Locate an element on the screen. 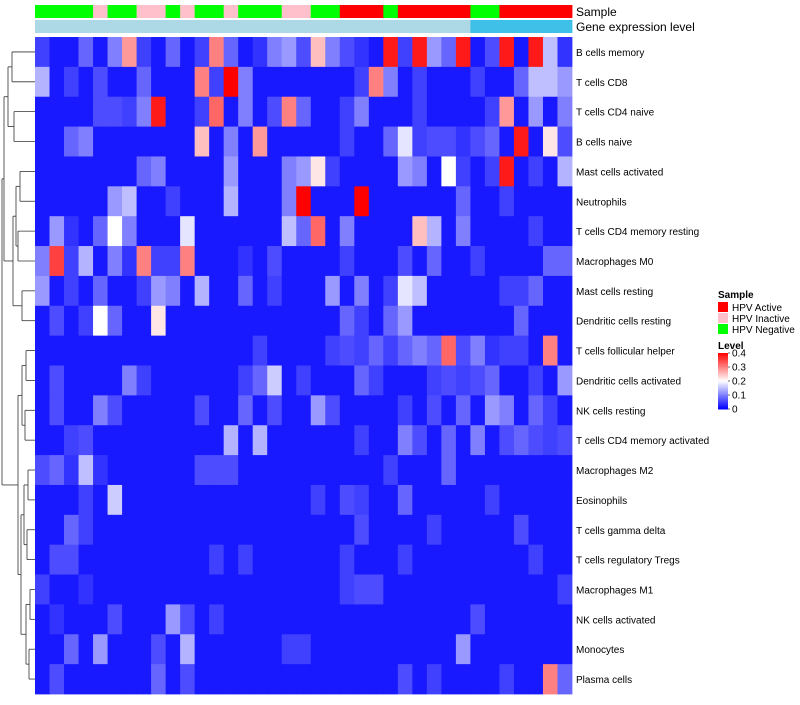  row-label: T cells gamma delta is located at coordinates (621, 531).